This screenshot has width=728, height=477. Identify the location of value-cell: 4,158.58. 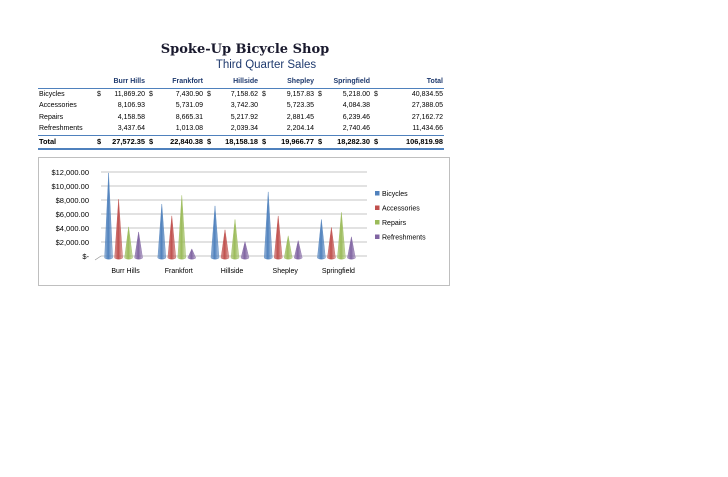
(131, 117).